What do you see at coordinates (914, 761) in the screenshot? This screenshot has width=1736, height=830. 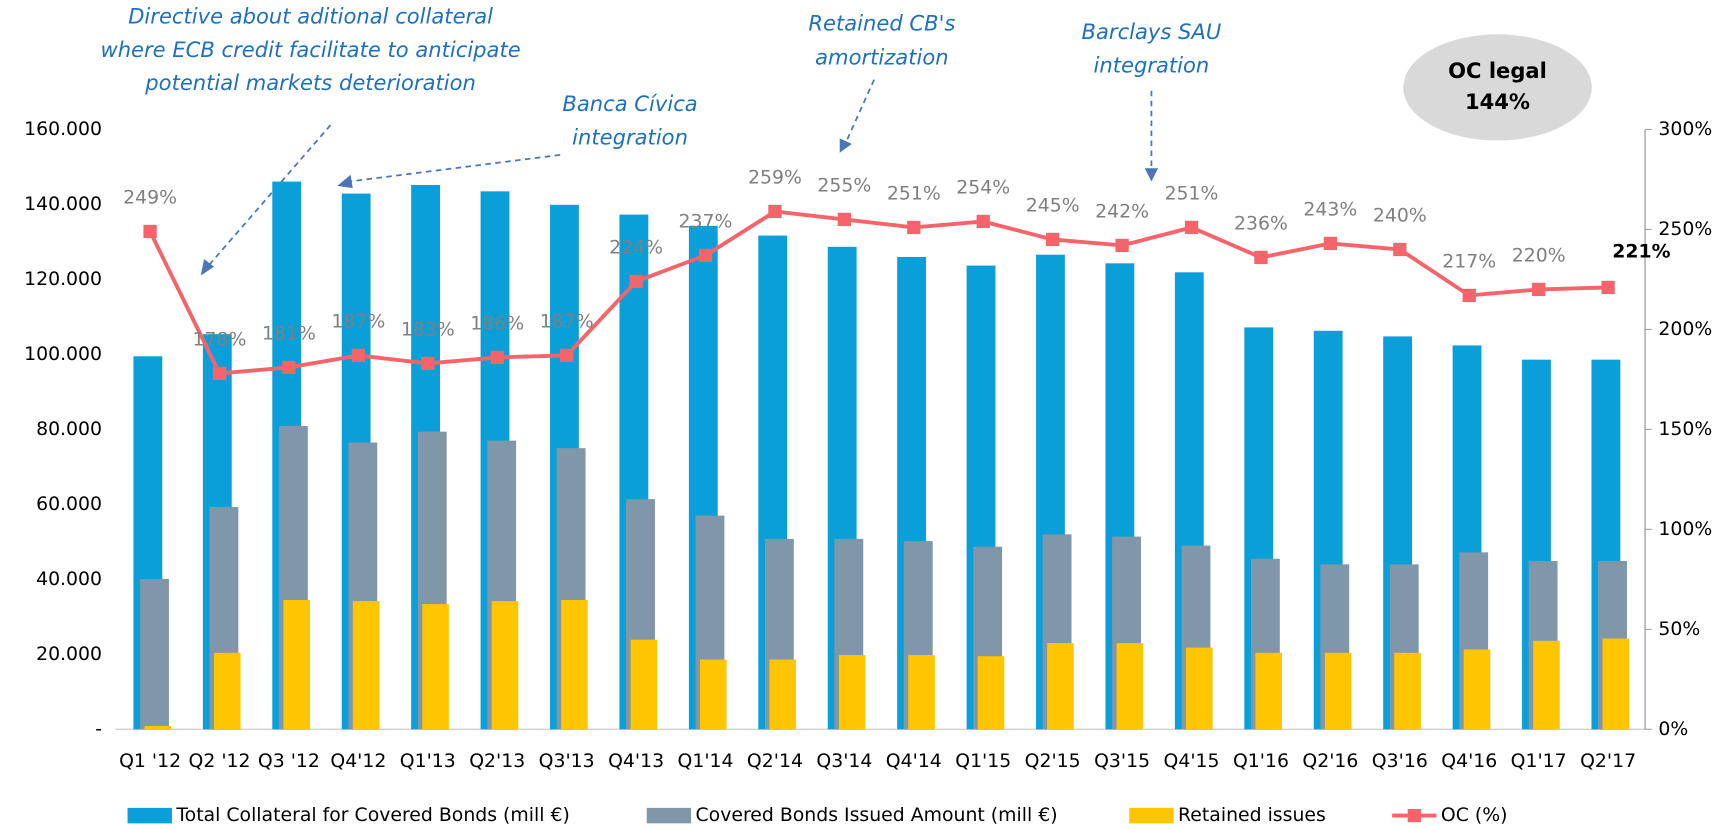 I see `x-tick-label: Q4'14` at bounding box center [914, 761].